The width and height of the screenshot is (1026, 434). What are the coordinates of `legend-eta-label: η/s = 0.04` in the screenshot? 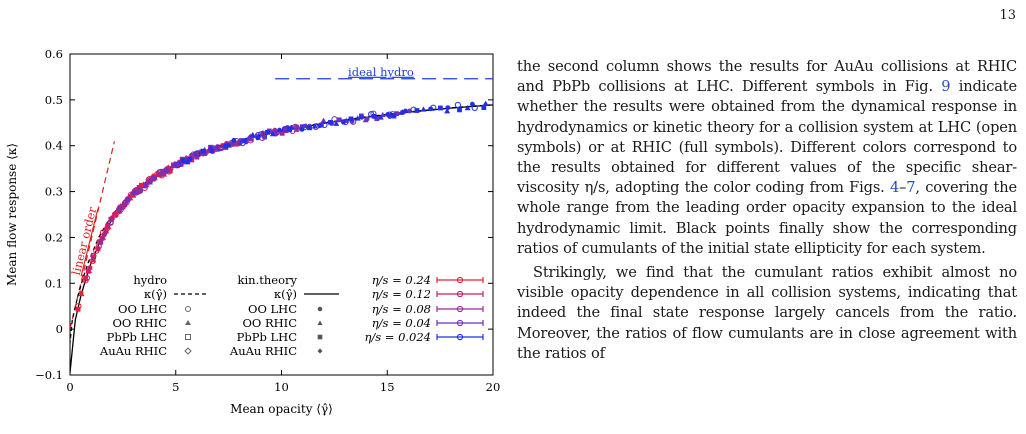 It's located at (401, 323).